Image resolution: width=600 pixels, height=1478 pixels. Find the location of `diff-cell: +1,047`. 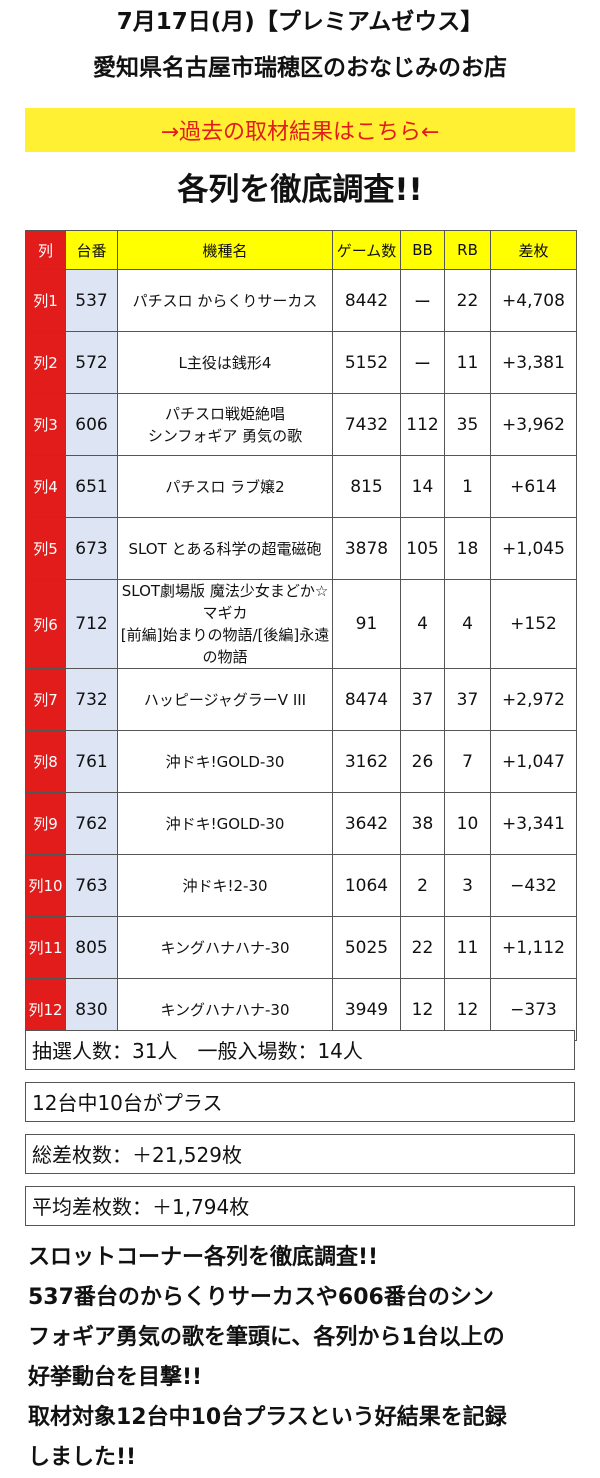

diff-cell: +1,047 is located at coordinates (533, 761).